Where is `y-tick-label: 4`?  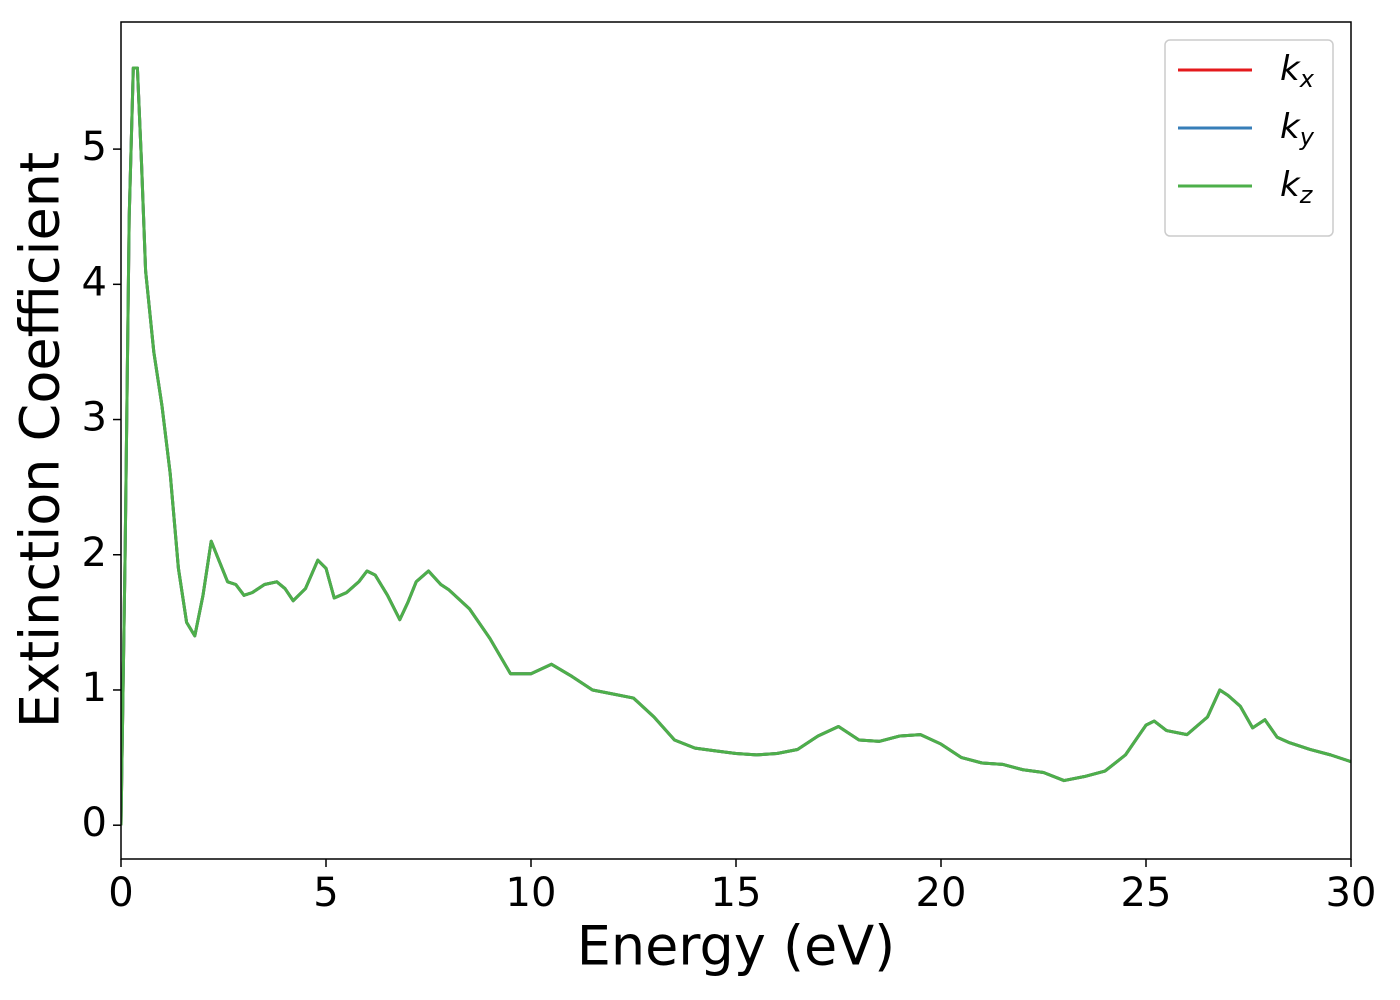 y-tick-label: 4 is located at coordinates (94, 282).